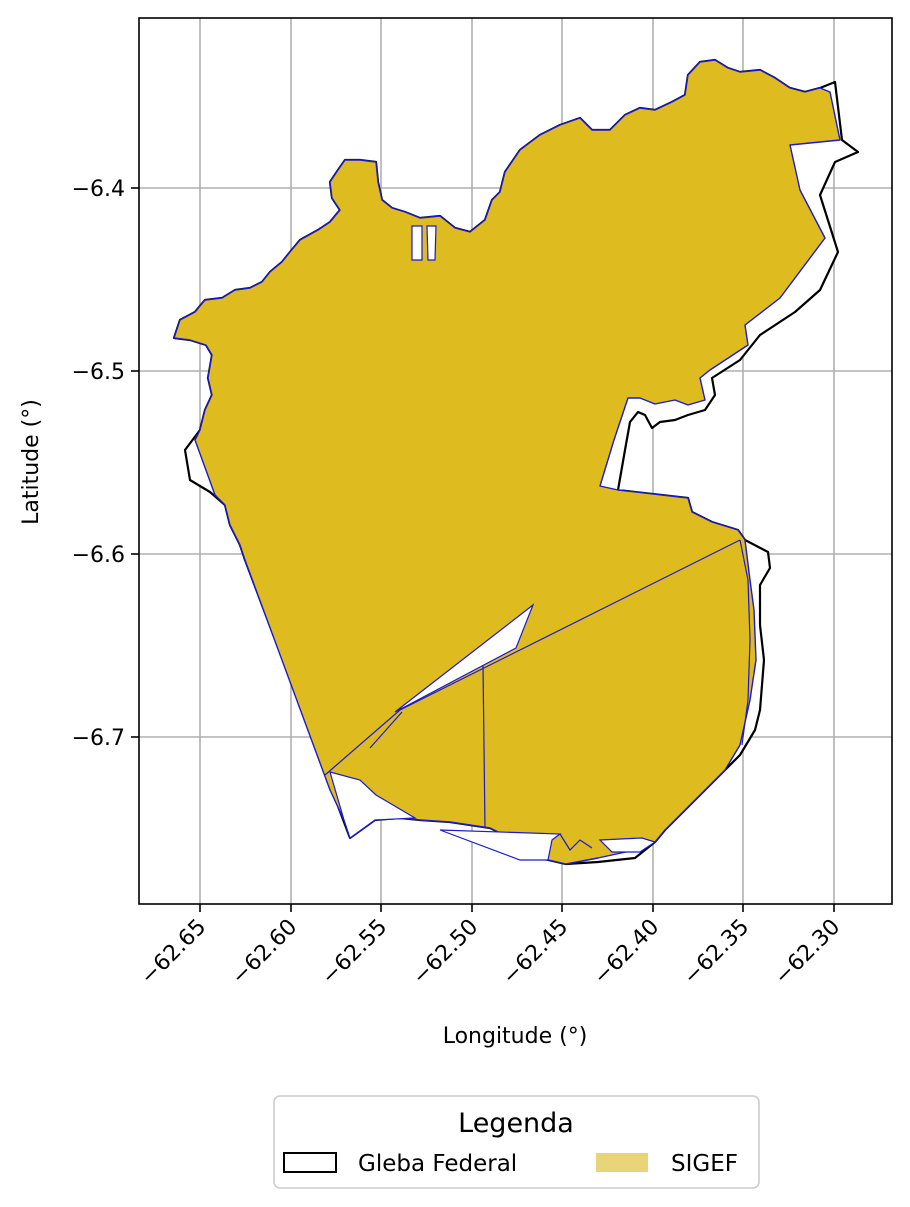  I want to click on x-axis-title: Longitude (°), so click(515, 1036).